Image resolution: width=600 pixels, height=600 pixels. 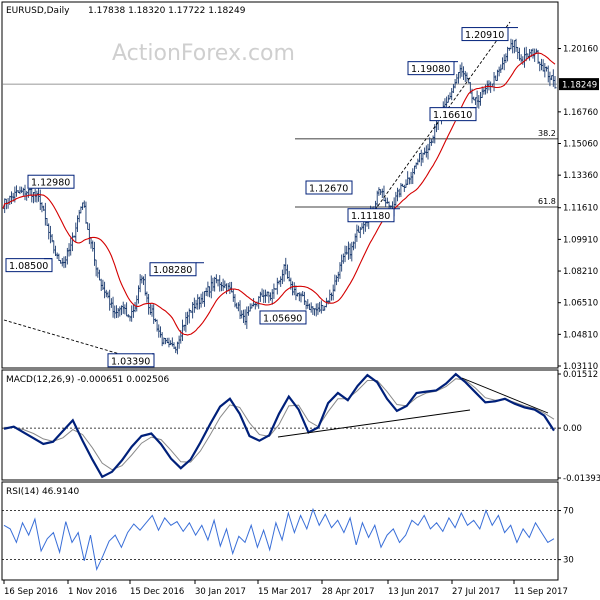 What do you see at coordinates (87, 380) in the screenshot?
I see `macd-title: MACD(12,26,9) -0.000651 0.002506` at bounding box center [87, 380].